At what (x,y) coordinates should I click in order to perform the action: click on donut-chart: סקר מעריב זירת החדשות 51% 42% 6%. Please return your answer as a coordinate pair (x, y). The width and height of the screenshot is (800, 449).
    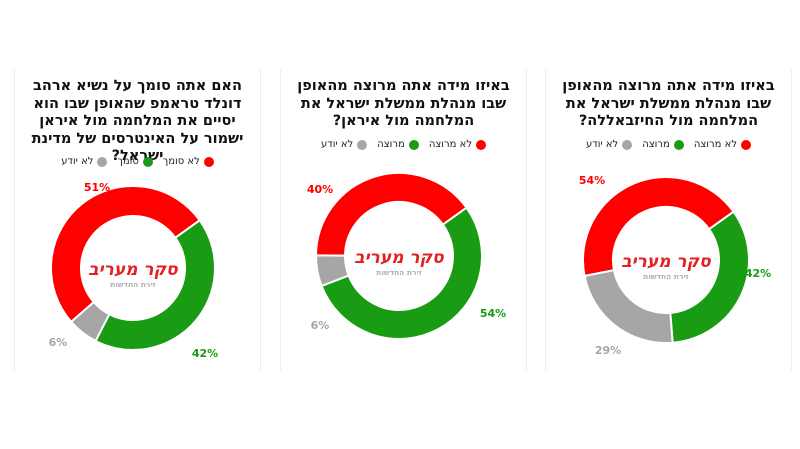
    Looking at the image, I should click on (134, 270).